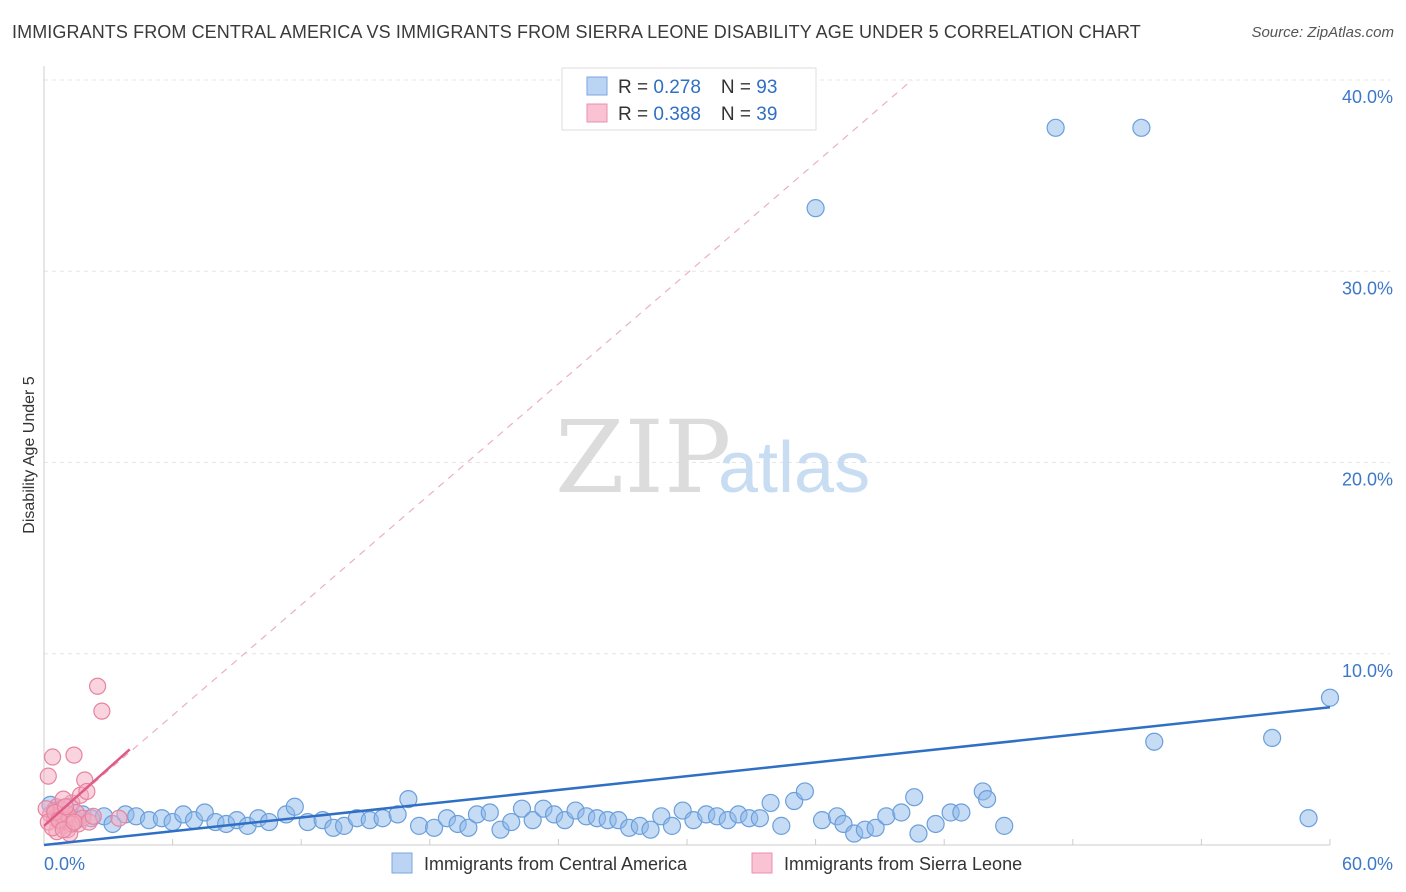 This screenshot has width=1406, height=892. Describe the element at coordinates (1367, 288) in the screenshot. I see `y-tick-label-2: 30.0%` at that location.